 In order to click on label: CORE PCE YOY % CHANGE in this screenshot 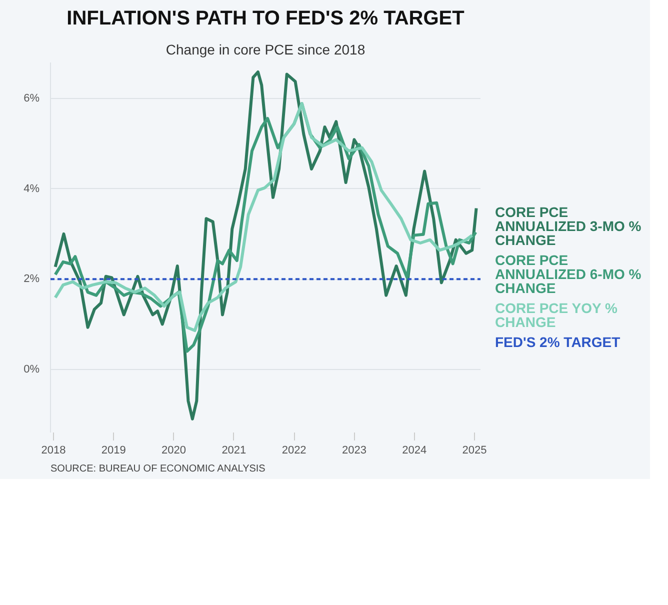, I will do `click(556, 315)`.